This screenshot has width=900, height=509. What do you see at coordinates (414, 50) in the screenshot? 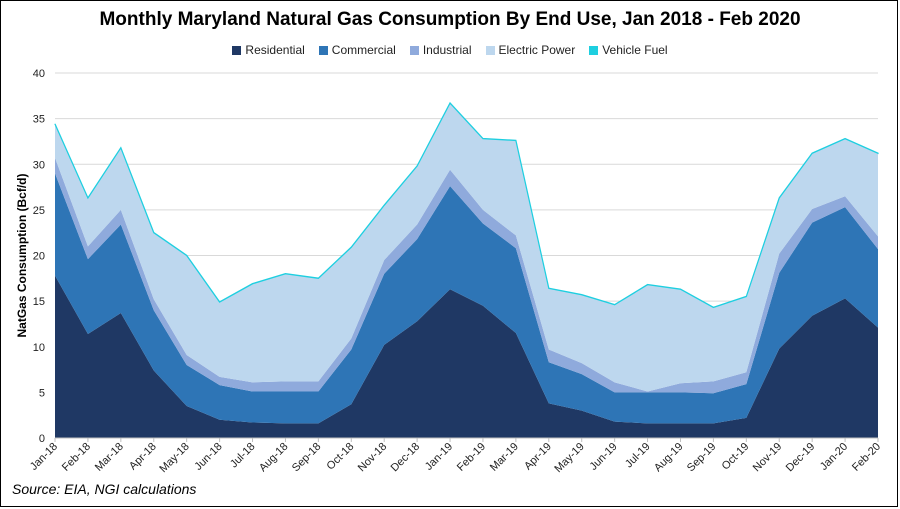
I see `legend-swatch-industrial` at bounding box center [414, 50].